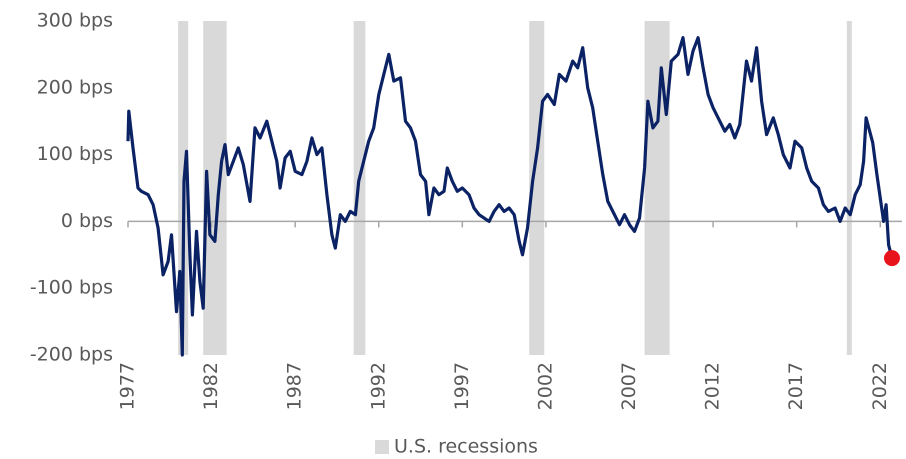 Image resolution: width=906 pixels, height=459 pixels. What do you see at coordinates (211, 386) in the screenshot?
I see `x-tick-label: 1982` at bounding box center [211, 386].